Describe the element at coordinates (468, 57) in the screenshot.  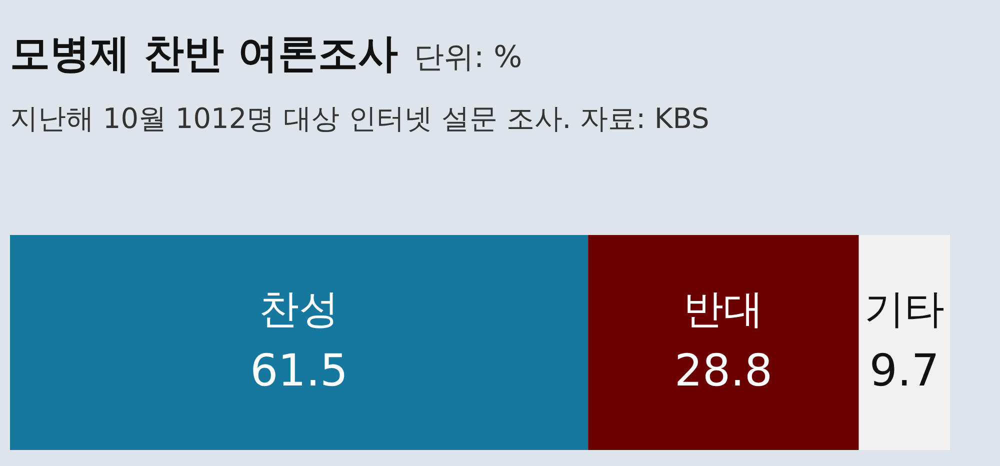
I see `text: 단위: %` at that location.